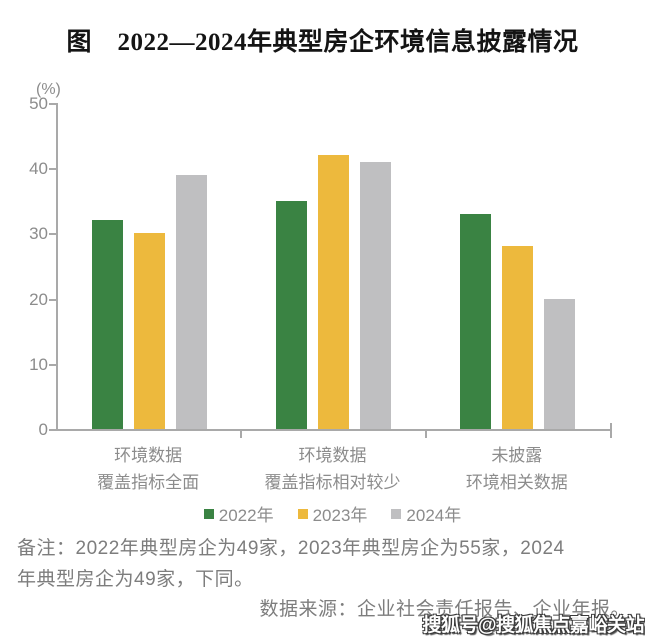 The height and width of the screenshot is (641, 645). I want to click on bar-2023年-group2, so click(333, 292).